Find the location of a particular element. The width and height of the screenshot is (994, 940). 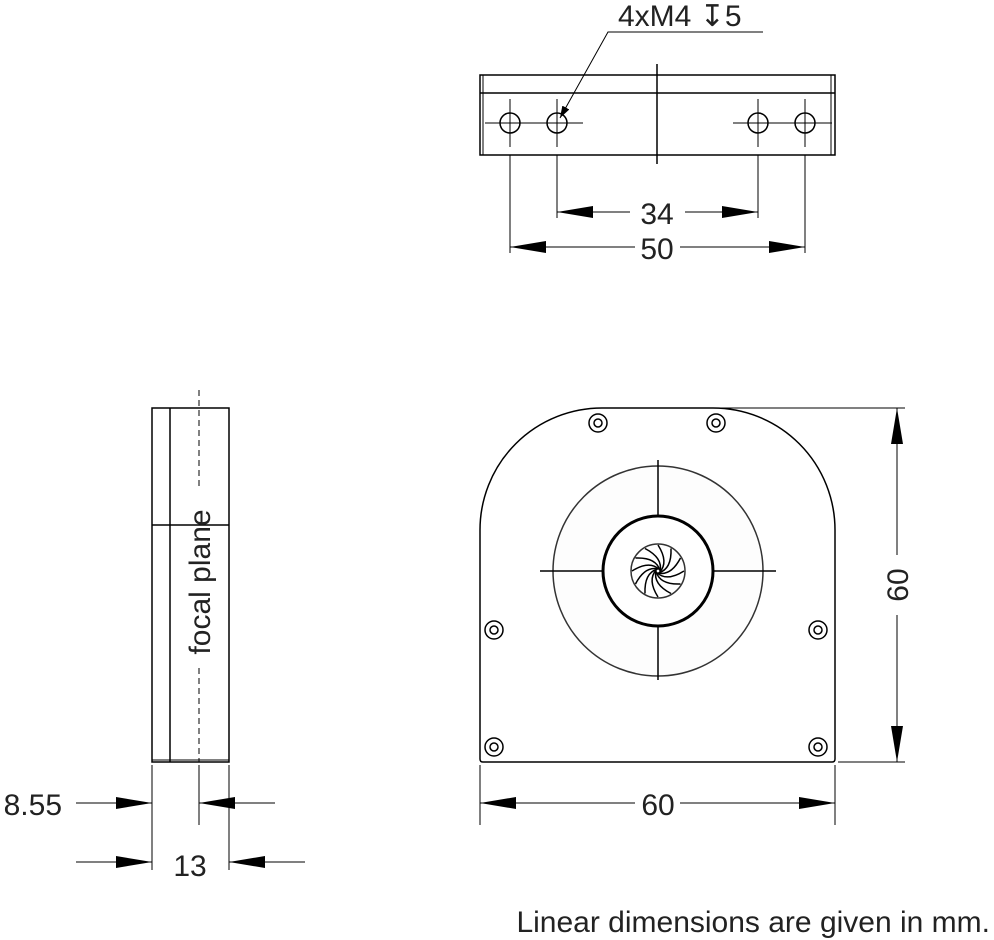

screws is located at coordinates (656, 585).